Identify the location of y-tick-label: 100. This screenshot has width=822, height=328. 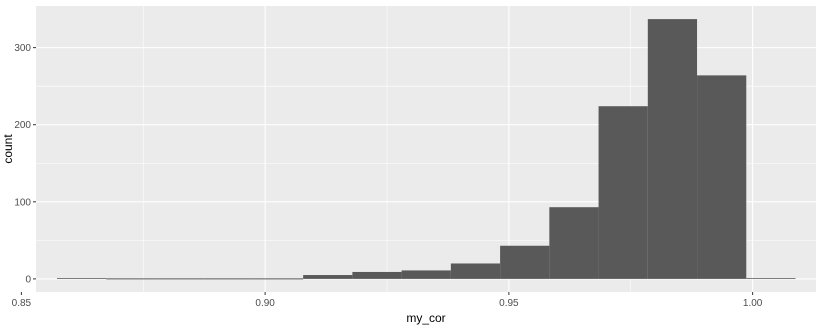
(22, 202).